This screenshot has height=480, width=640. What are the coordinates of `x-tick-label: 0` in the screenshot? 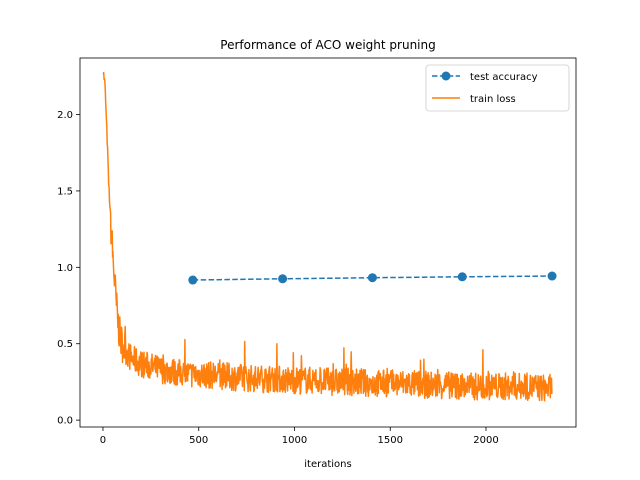 It's located at (103, 440).